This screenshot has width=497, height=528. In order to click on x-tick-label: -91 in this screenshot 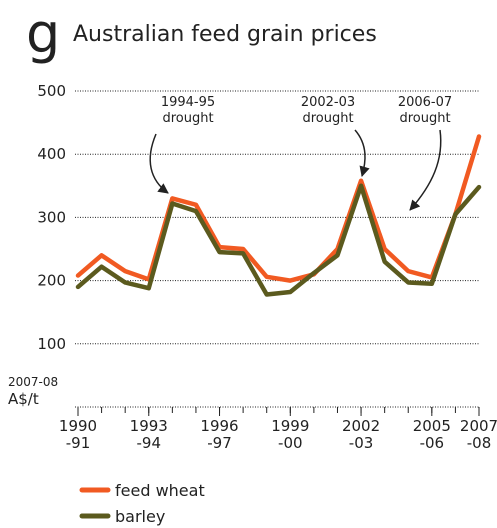, I will do `click(78, 443)`.